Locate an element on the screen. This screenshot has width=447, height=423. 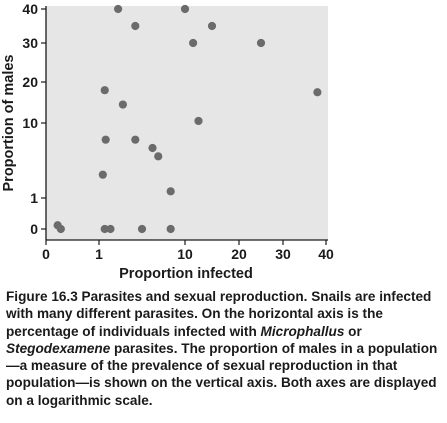
y-tick-label: 0 is located at coordinates (34, 229).